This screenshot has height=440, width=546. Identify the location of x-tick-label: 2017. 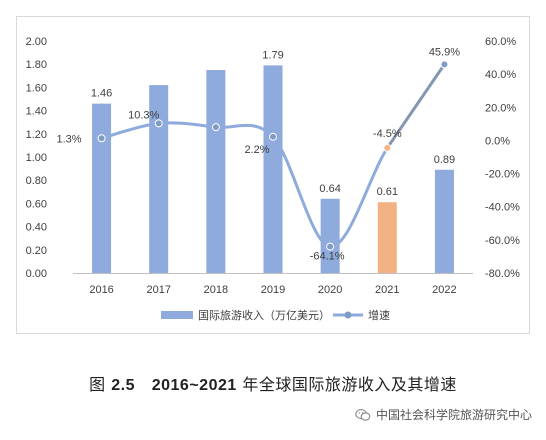
(158, 290).